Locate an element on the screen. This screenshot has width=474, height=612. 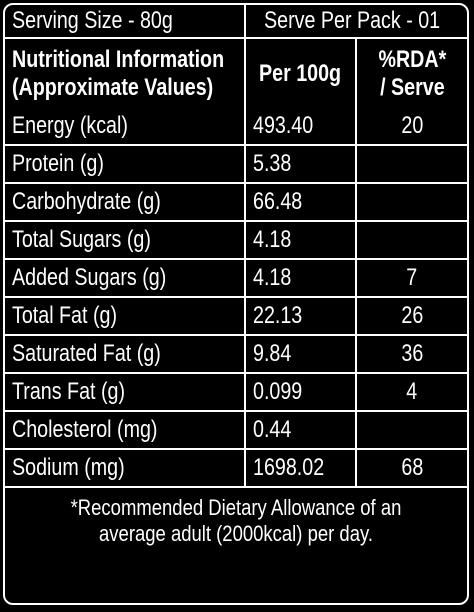
rda-header-cell: %RDA* / Serve is located at coordinates (411, 72).